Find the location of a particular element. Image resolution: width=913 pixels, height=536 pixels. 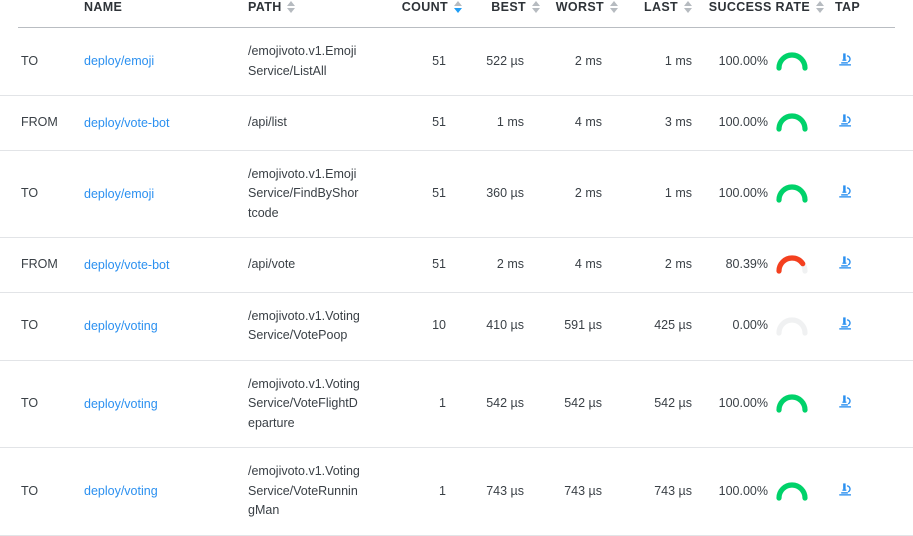

cell-name: deploy/vote-bot is located at coordinates (158, 265).